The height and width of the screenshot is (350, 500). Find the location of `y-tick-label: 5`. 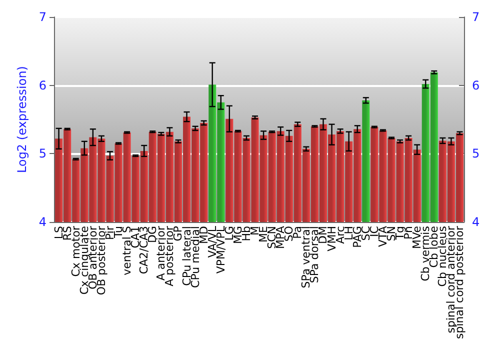

y-tick-label: 5 is located at coordinates (42, 153).